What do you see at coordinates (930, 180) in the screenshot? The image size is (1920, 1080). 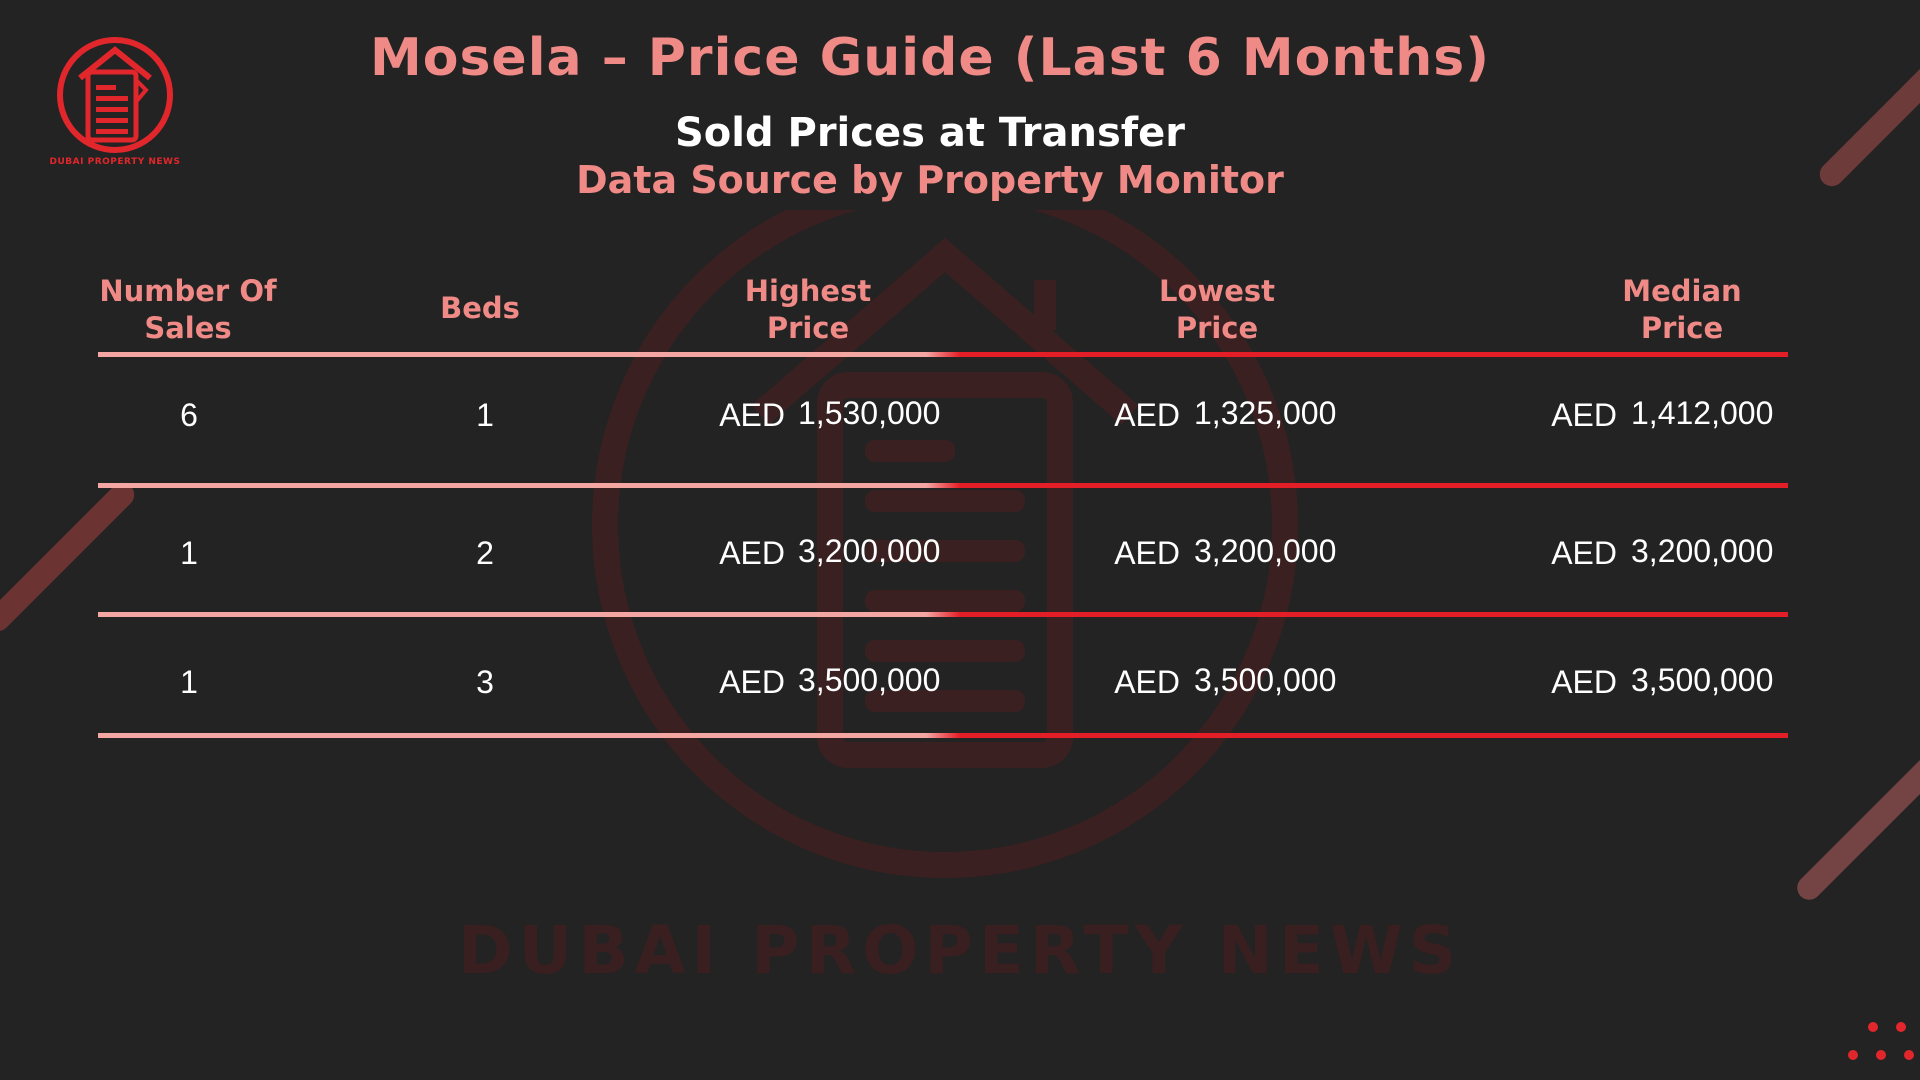 I see `data-source-label: Data Source by Property Monitor` at bounding box center [930, 180].